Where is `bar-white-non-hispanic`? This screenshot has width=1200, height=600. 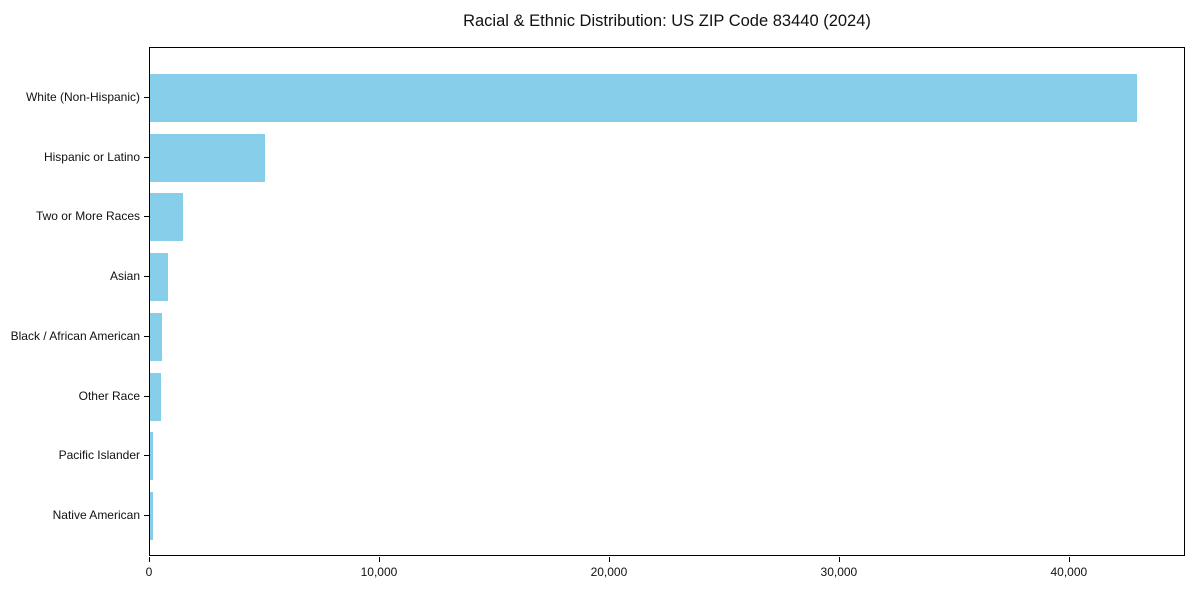
bar-white-non-hispanic is located at coordinates (643, 98).